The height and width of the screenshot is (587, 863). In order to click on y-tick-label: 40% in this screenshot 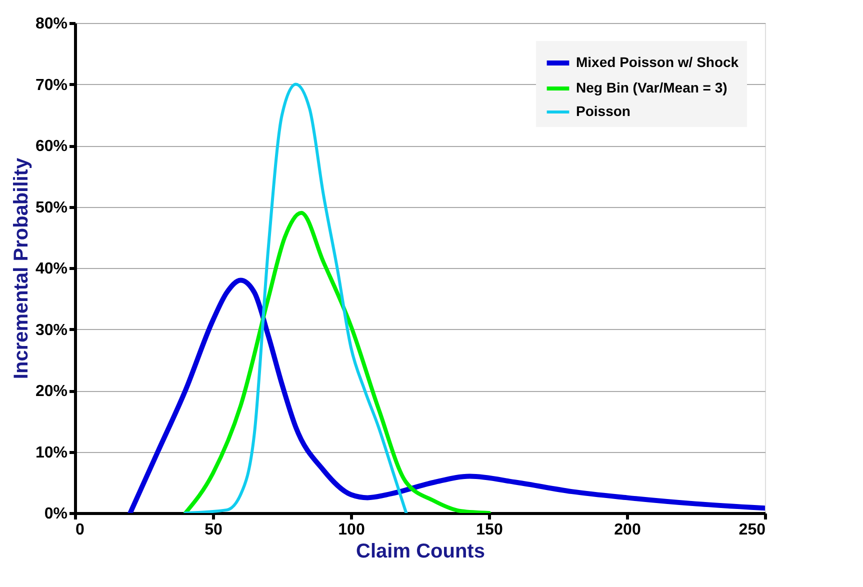, I will do `click(51, 269)`.